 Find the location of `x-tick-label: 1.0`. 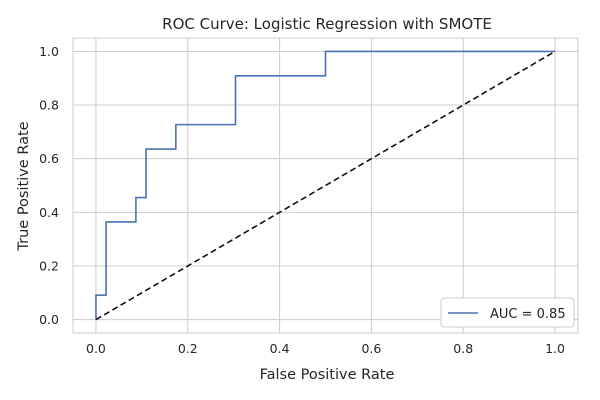

x-tick-label: 1.0 is located at coordinates (555, 348).